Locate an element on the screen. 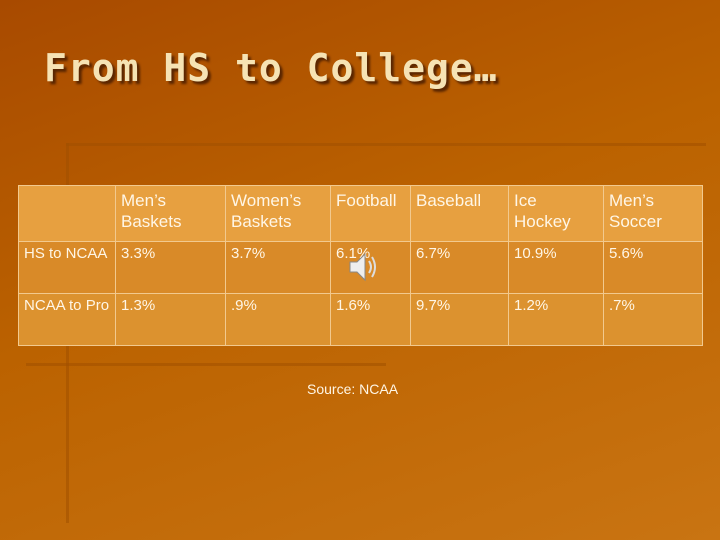  header-cell: Men’s Soccer is located at coordinates (653, 213).